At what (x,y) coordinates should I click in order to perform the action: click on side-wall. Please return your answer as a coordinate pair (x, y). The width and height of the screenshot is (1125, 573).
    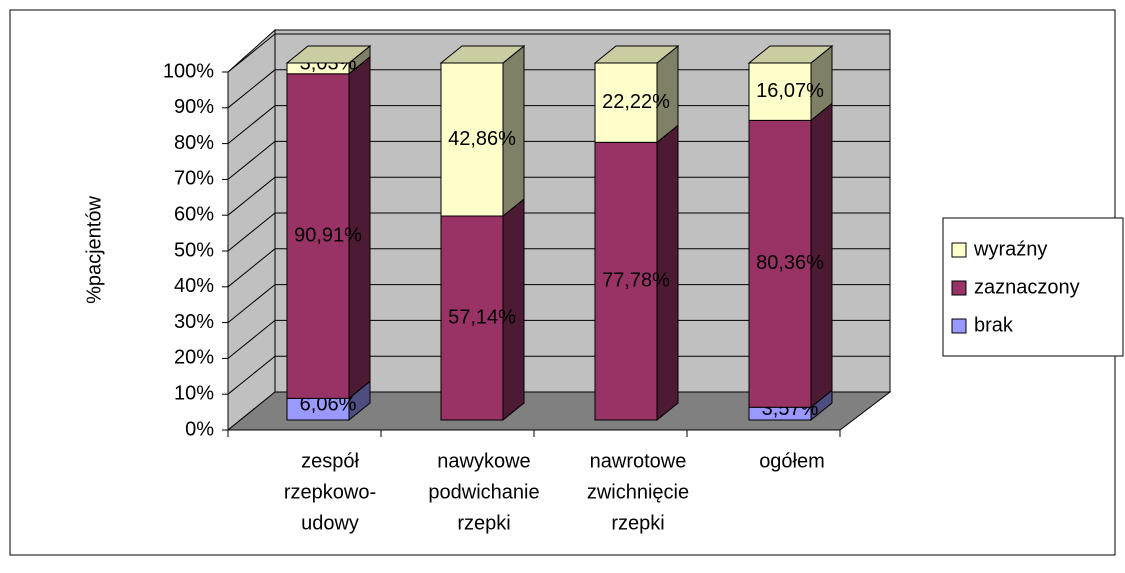
    Looking at the image, I should click on (251, 230).